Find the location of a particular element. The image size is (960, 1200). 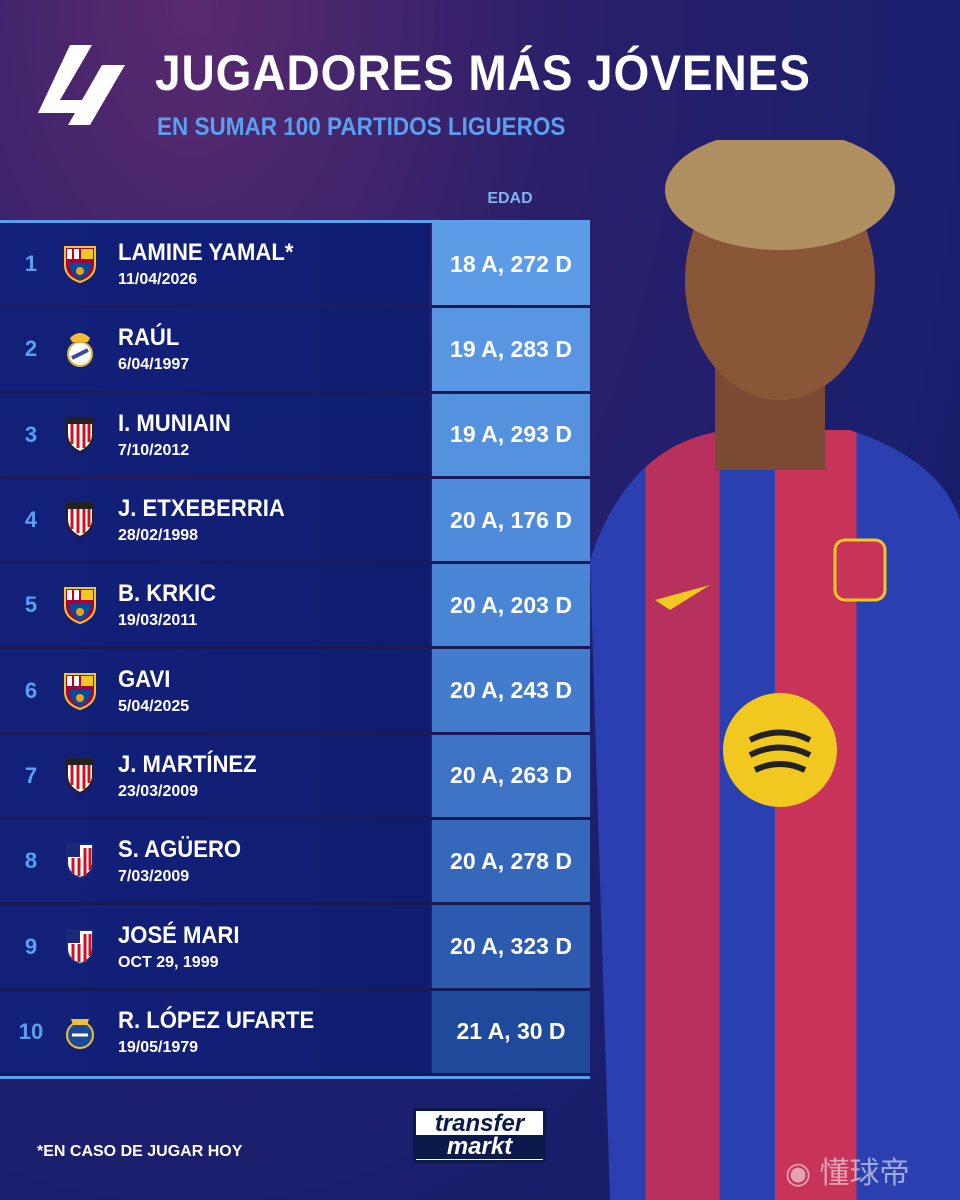

transfermarkt-logo: transfer markt is located at coordinates (479, 1135).